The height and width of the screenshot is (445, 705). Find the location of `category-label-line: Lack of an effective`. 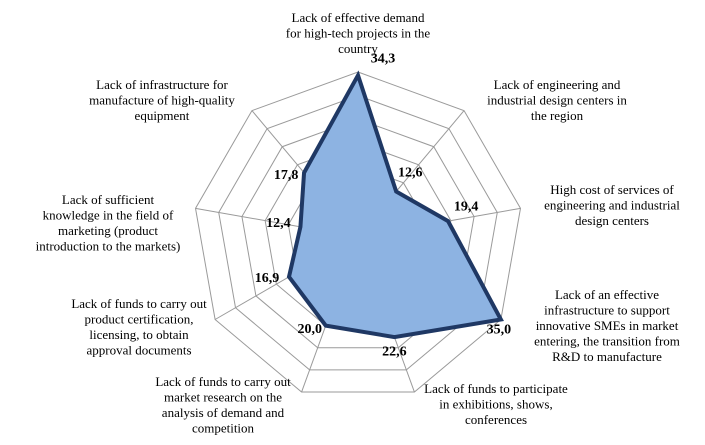

category-label-line: Lack of an effective is located at coordinates (607, 294).